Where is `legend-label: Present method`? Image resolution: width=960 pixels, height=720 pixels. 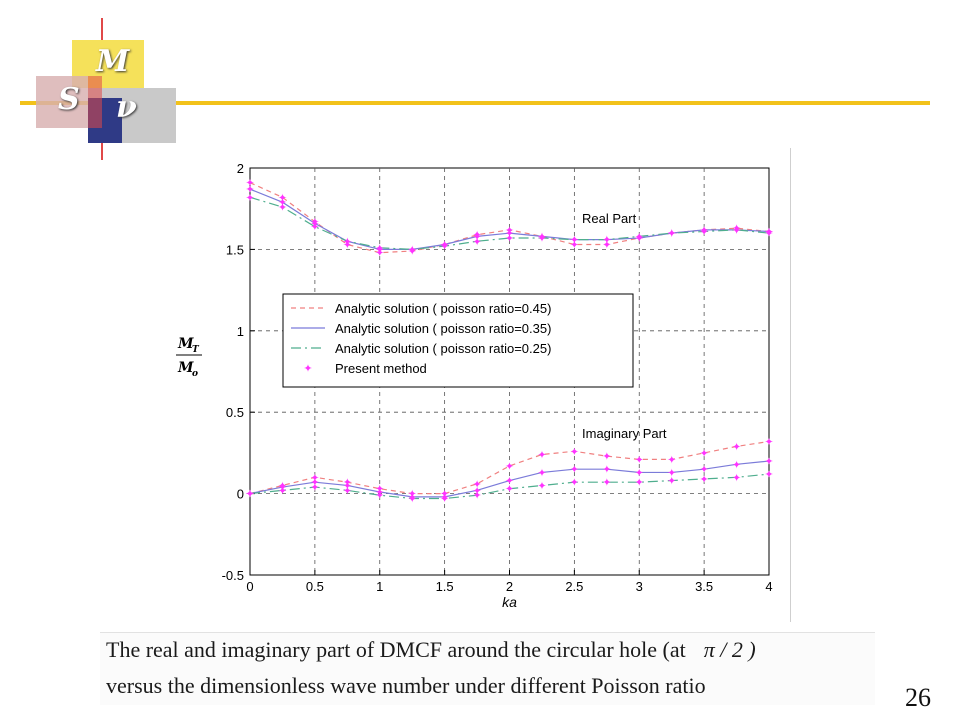
legend-label: Present method is located at coordinates (381, 368).